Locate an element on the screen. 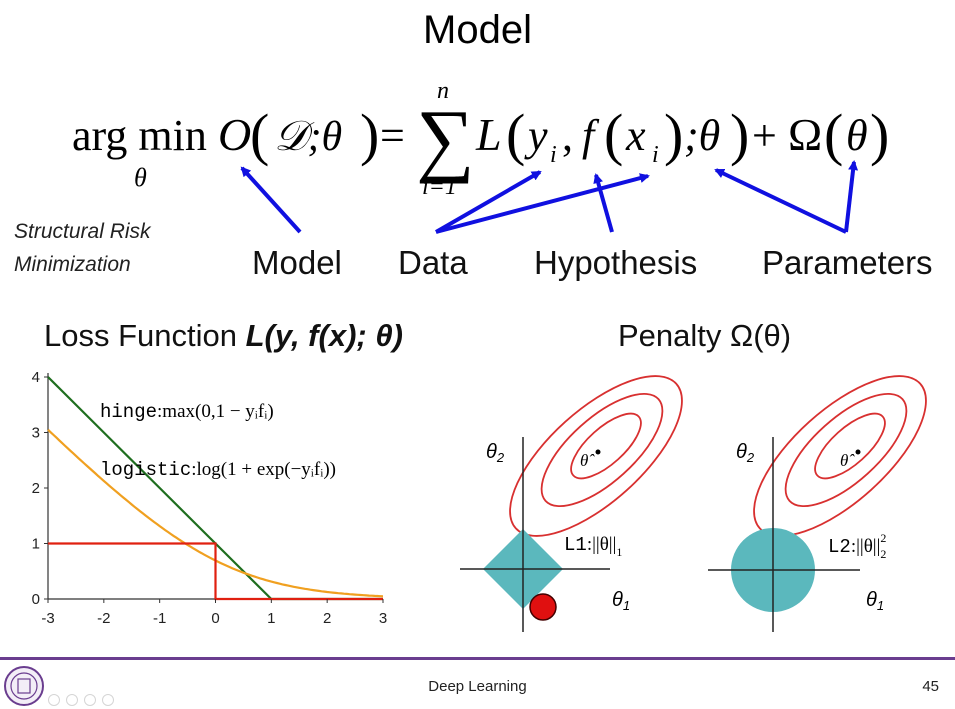  annotation-arrows is located at coordinates (549, 197).